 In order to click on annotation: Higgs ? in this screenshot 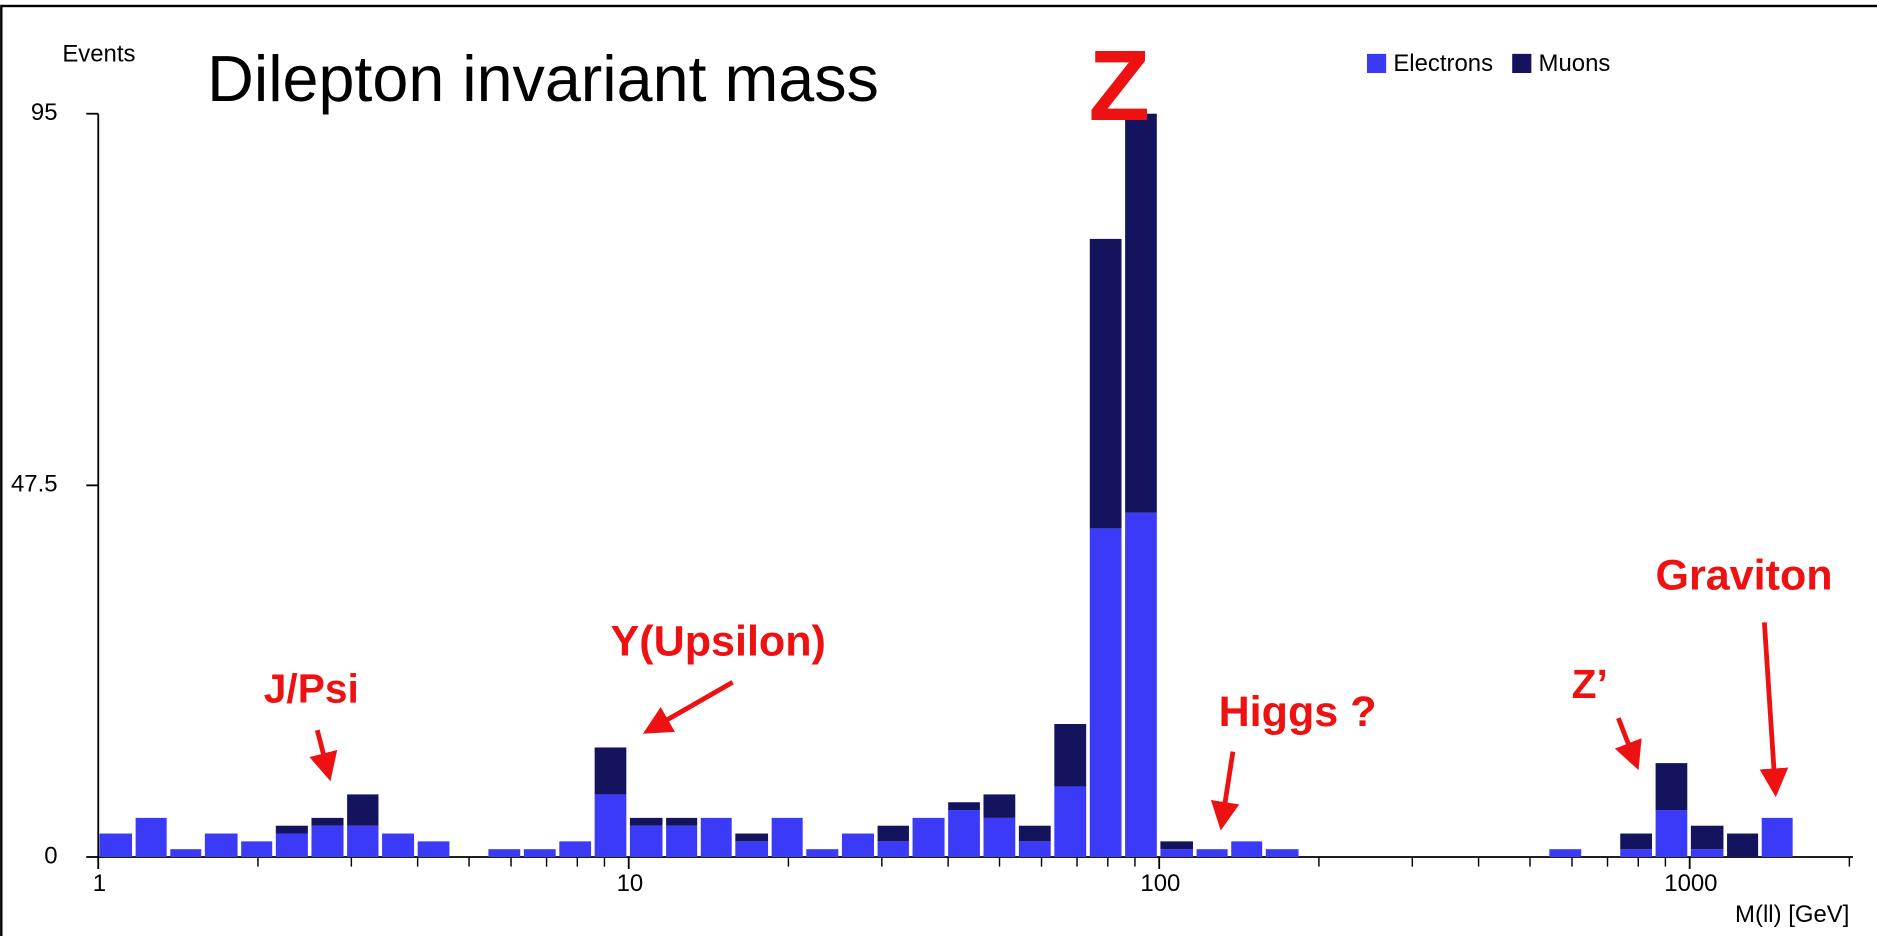, I will do `click(1298, 712)`.